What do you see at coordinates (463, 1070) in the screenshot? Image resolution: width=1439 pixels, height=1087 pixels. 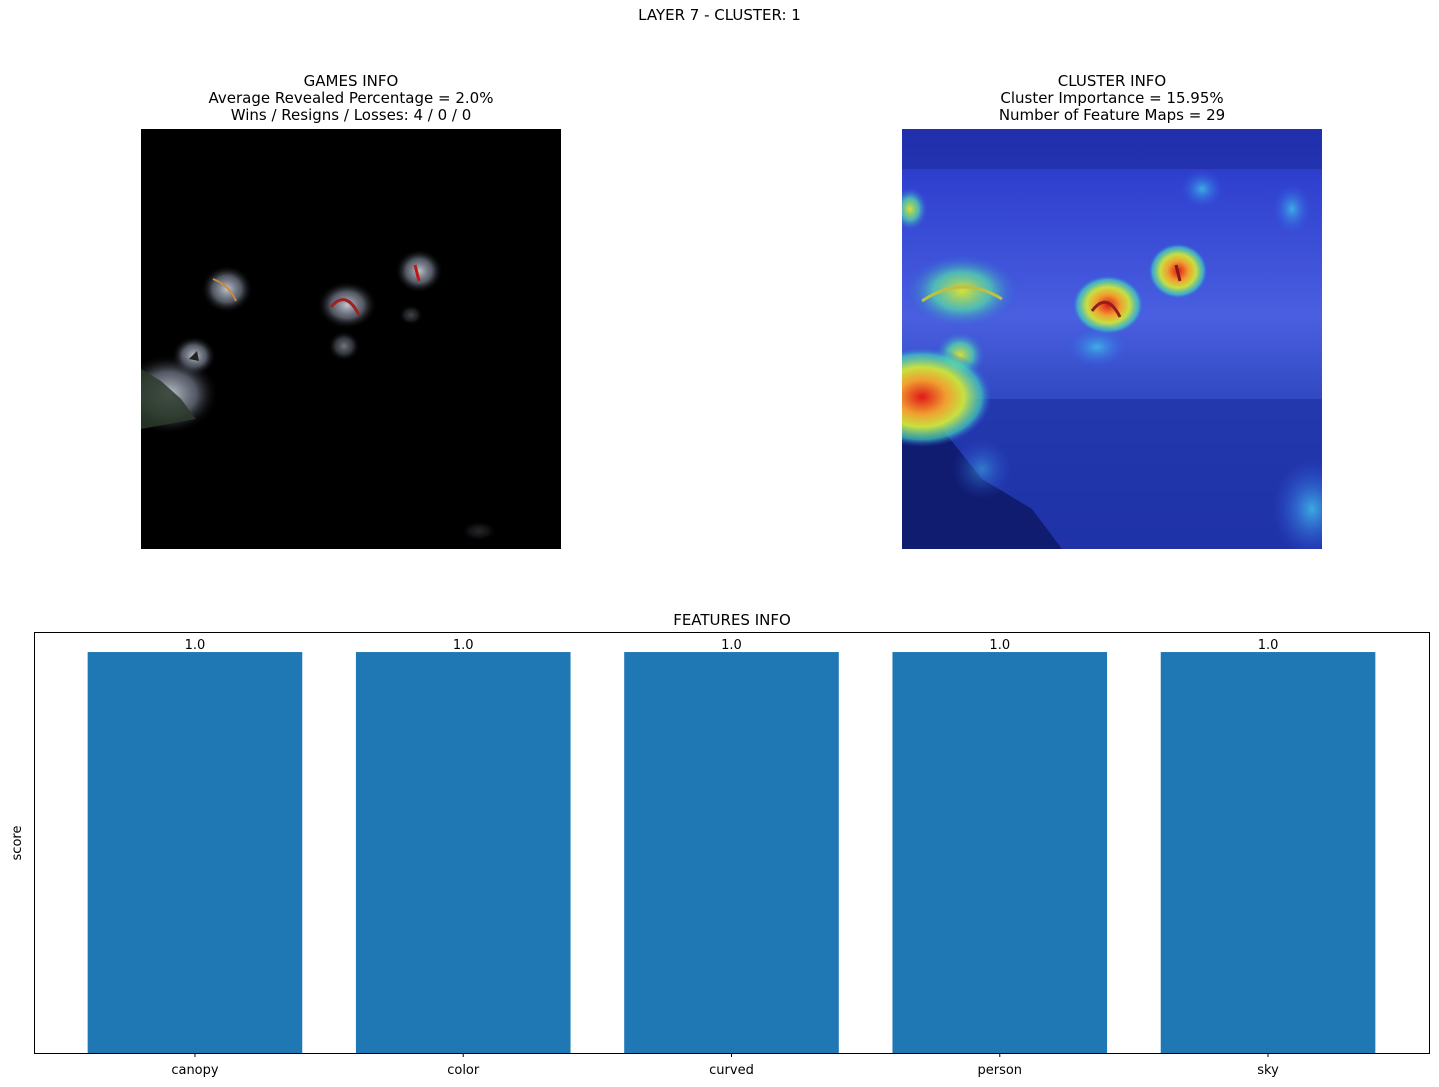 I see `x-tick-label-color: color` at bounding box center [463, 1070].